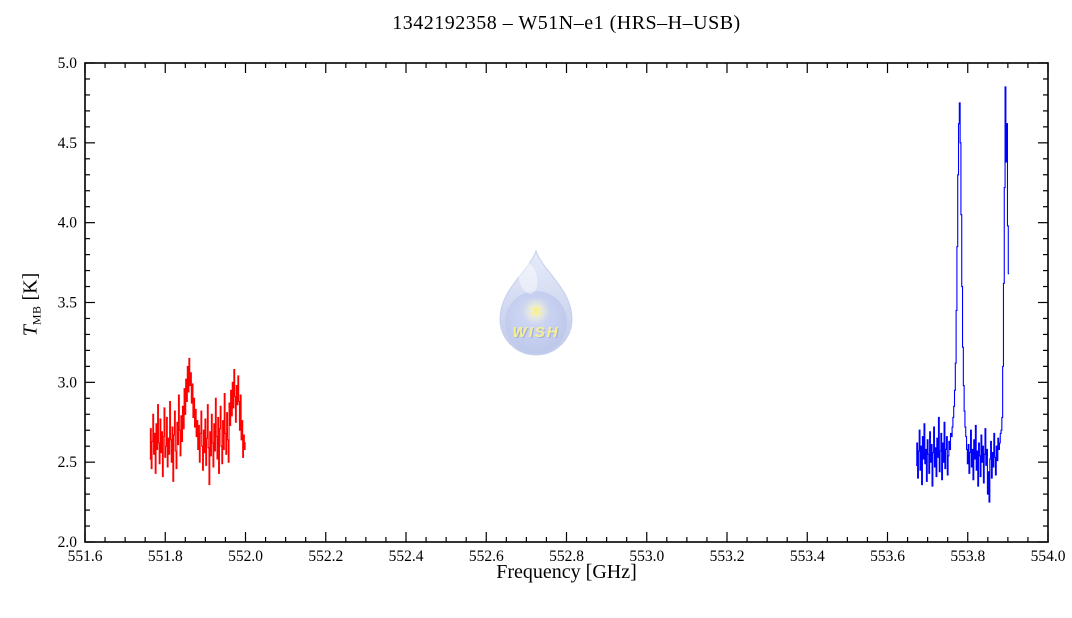  I want to click on svg-text: 552.8, so click(566, 556).